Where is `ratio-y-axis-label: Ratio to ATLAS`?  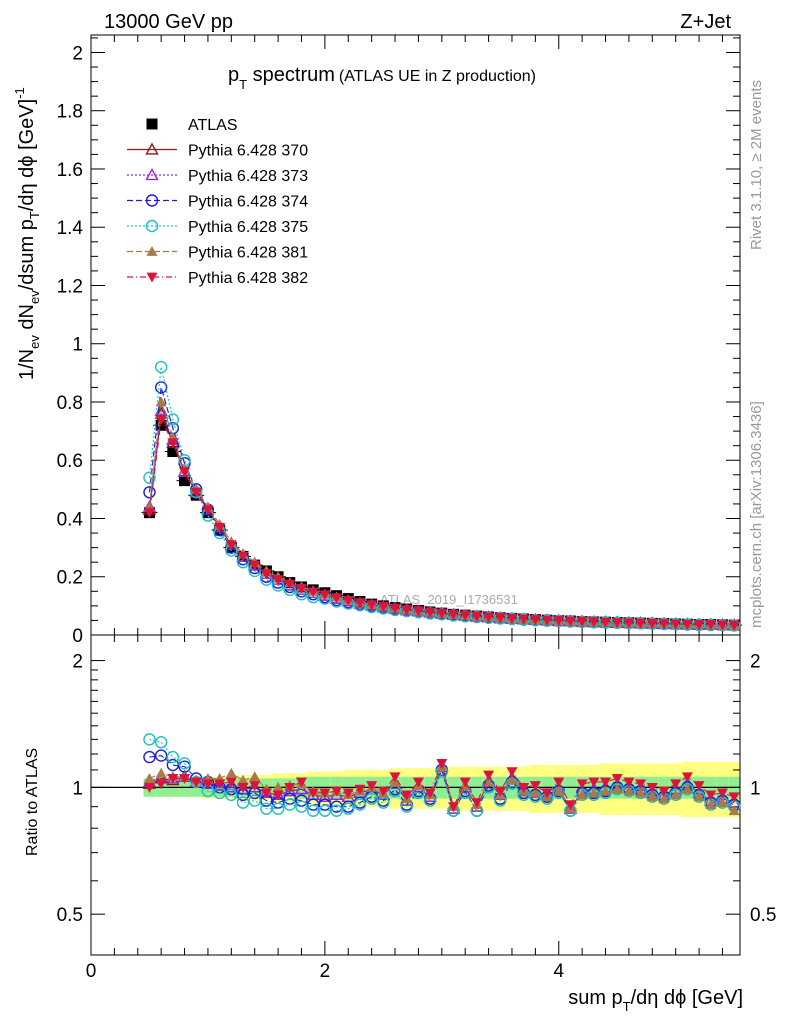
ratio-y-axis-label: Ratio to ATLAS is located at coordinates (32, 802).